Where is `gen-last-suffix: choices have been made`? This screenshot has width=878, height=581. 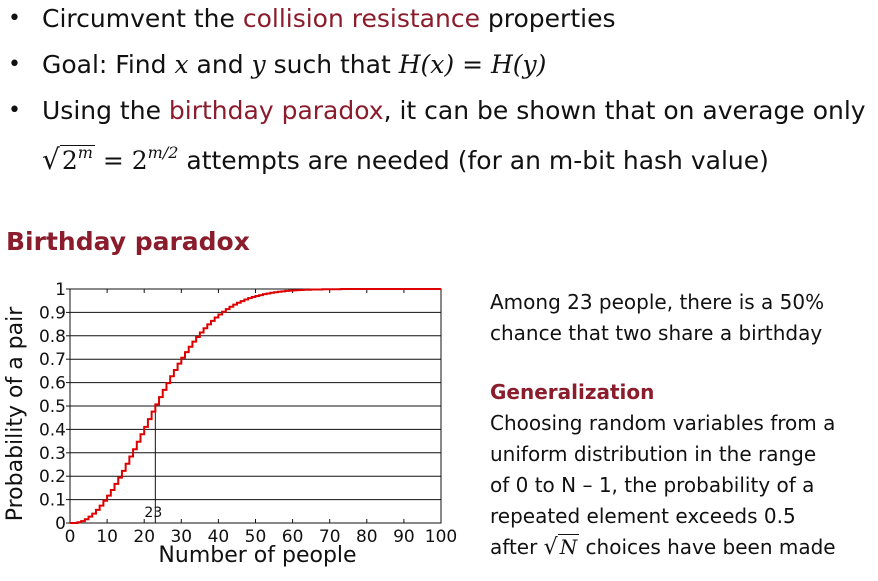
gen-last-suffix: choices have been made is located at coordinates (707, 547).